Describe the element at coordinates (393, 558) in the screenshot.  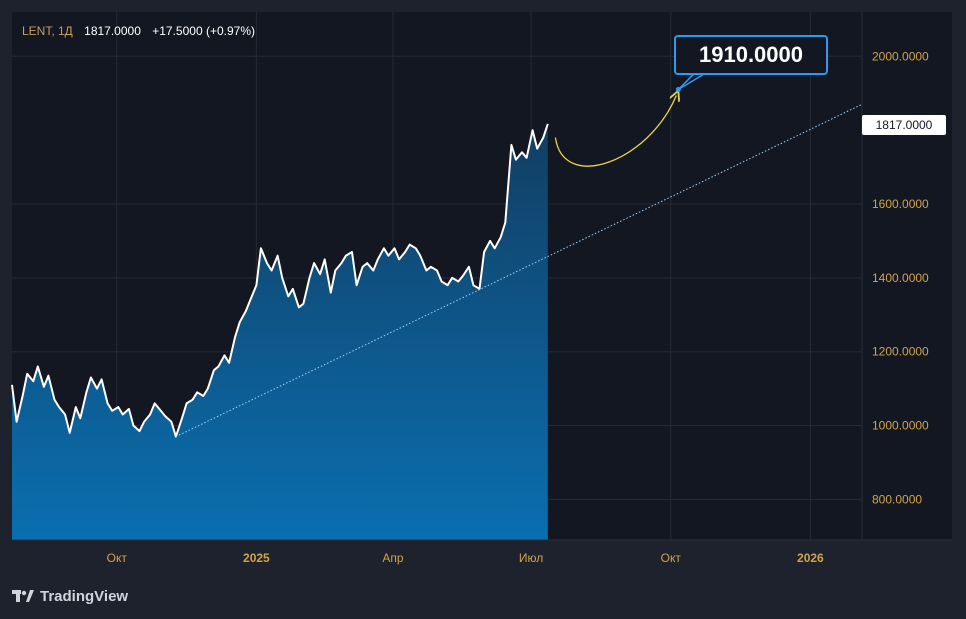
I see `x-tick-label: Апр` at that location.